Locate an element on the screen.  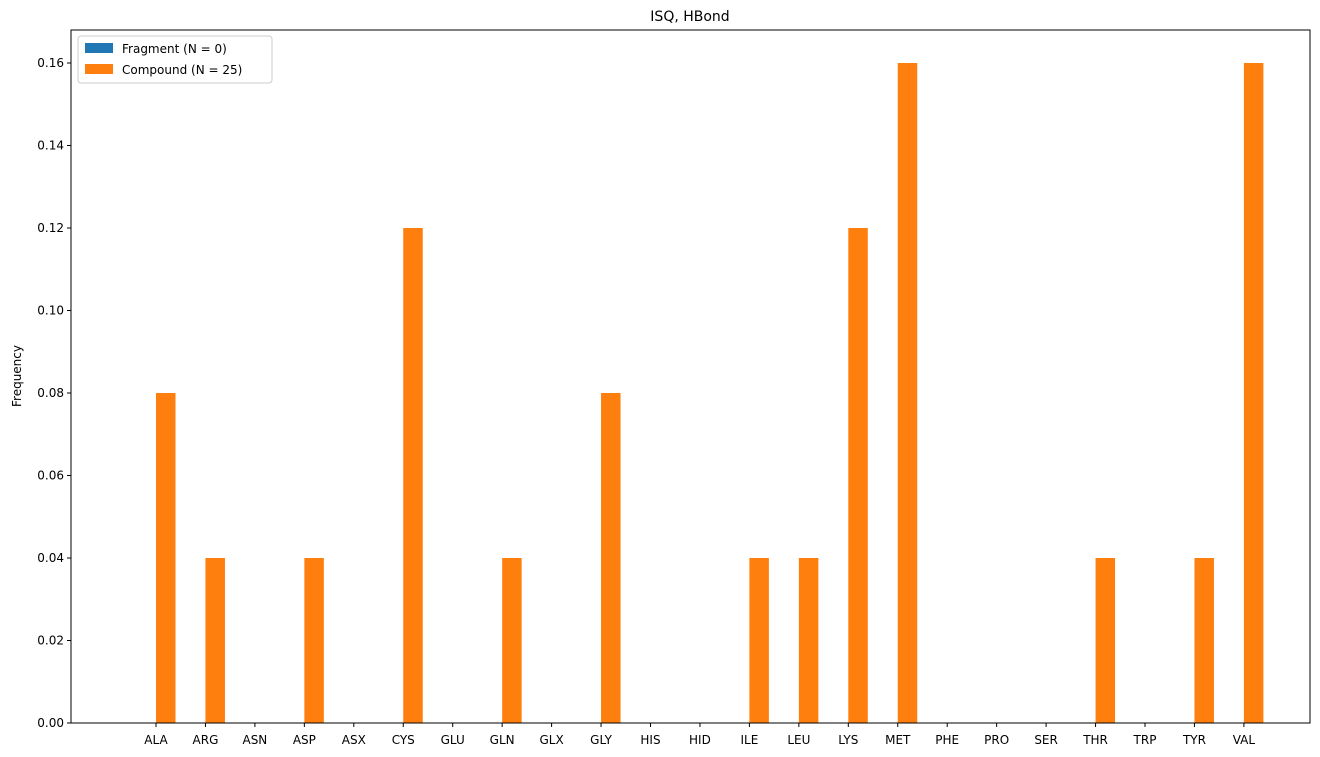
y-tick-label: 0.06 is located at coordinates (50, 476).